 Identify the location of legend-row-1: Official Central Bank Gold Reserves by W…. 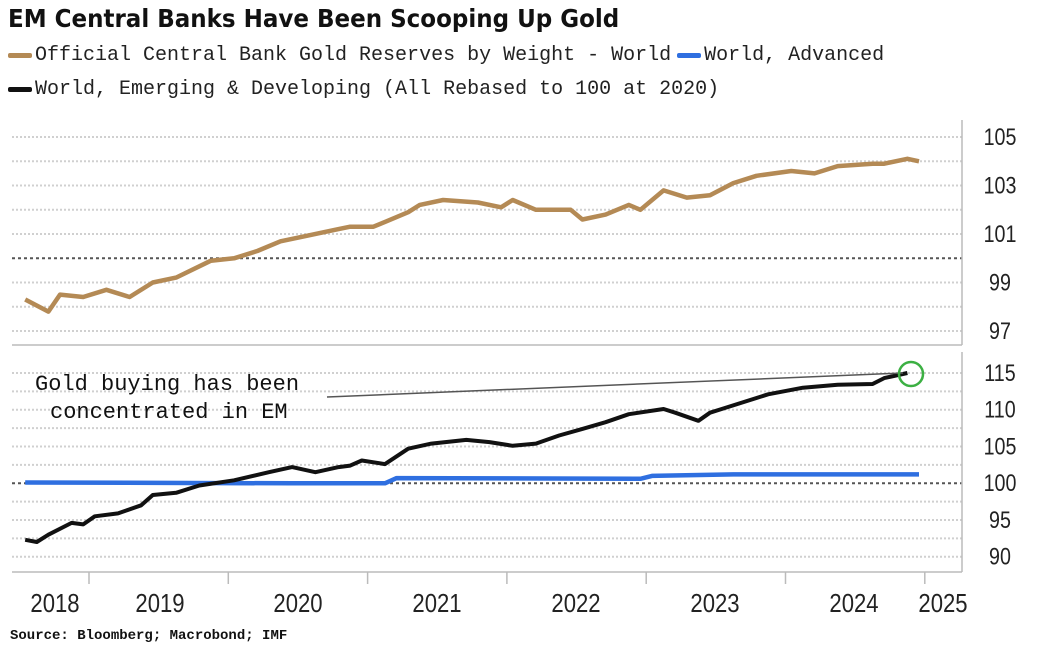
(446, 55).